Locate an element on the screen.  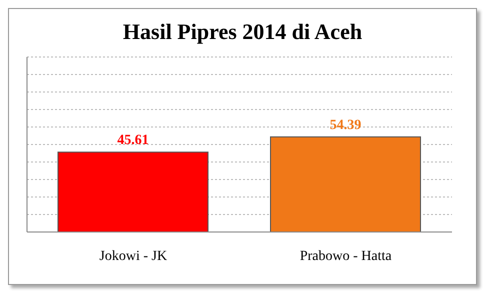
data-label: 54.39 is located at coordinates (346, 125).